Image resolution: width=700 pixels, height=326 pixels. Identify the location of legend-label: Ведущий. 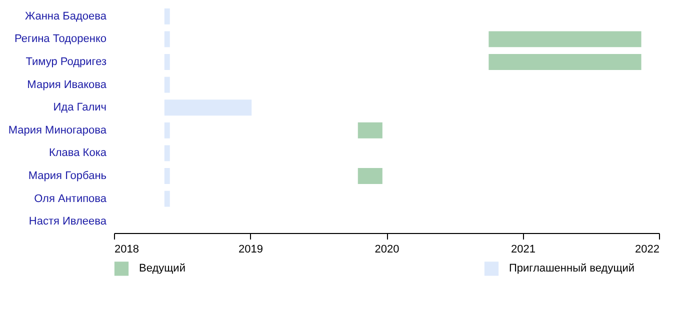
(162, 268).